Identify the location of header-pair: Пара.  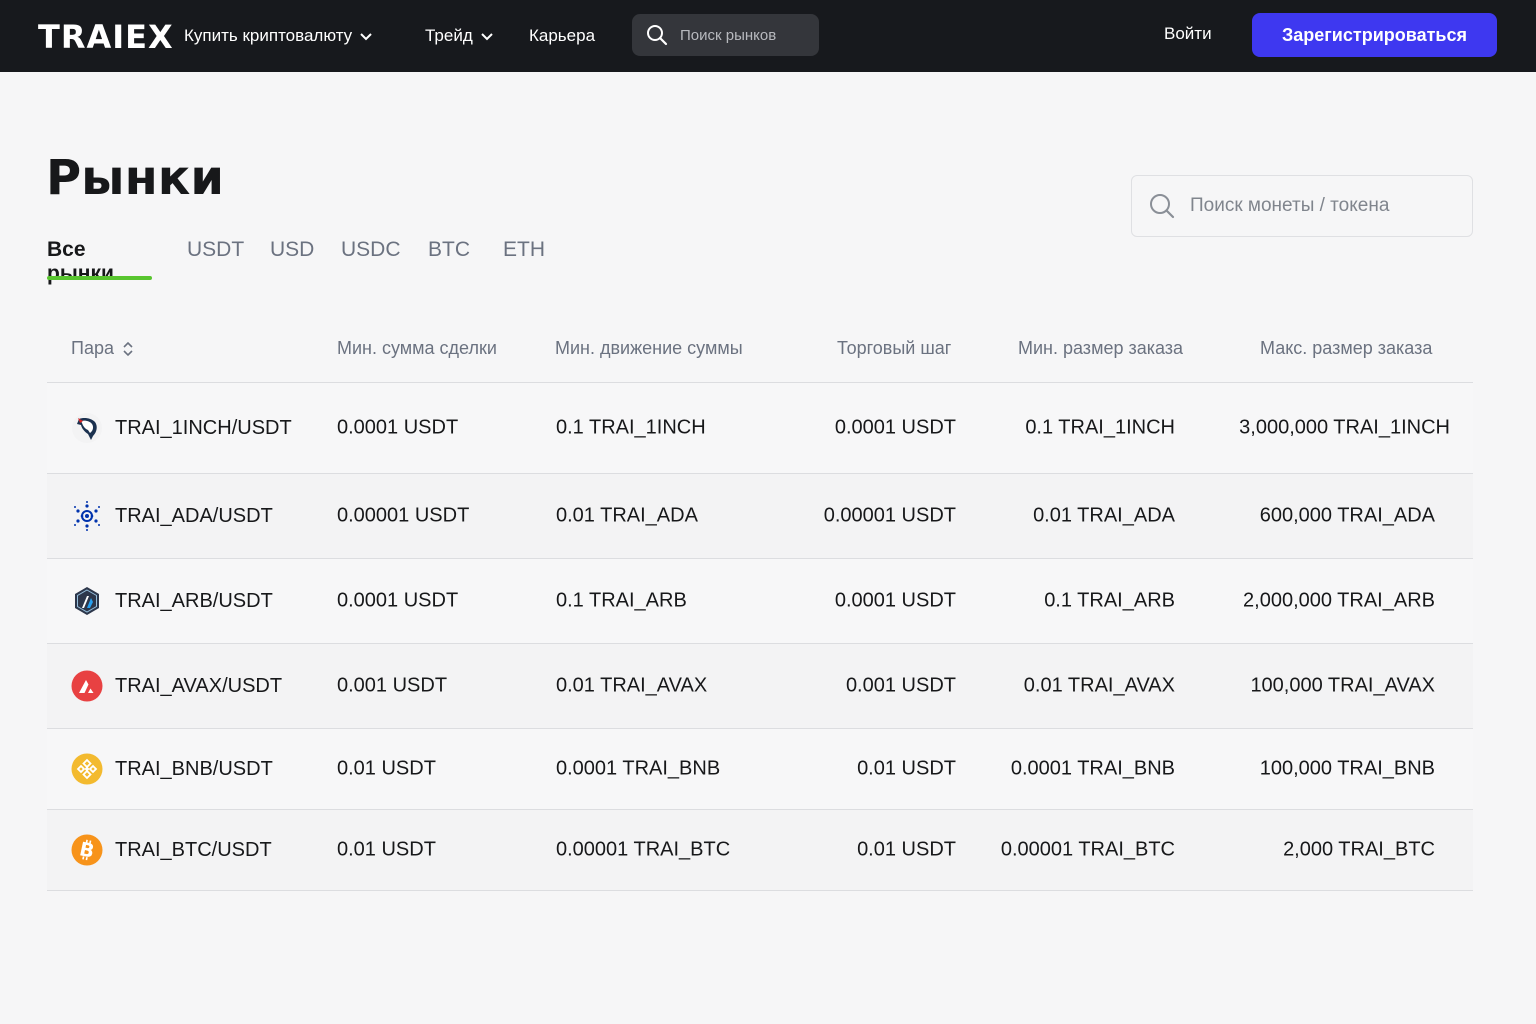
(92, 348).